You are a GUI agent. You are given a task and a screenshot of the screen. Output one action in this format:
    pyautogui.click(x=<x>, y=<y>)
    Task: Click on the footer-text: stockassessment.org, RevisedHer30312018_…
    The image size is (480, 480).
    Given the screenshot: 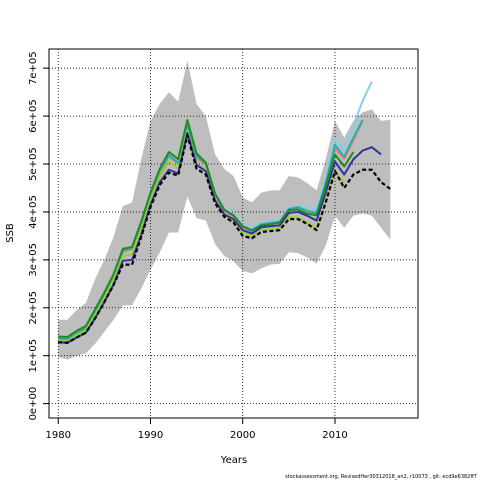 What is the action you would take?
    pyautogui.click(x=381, y=477)
    